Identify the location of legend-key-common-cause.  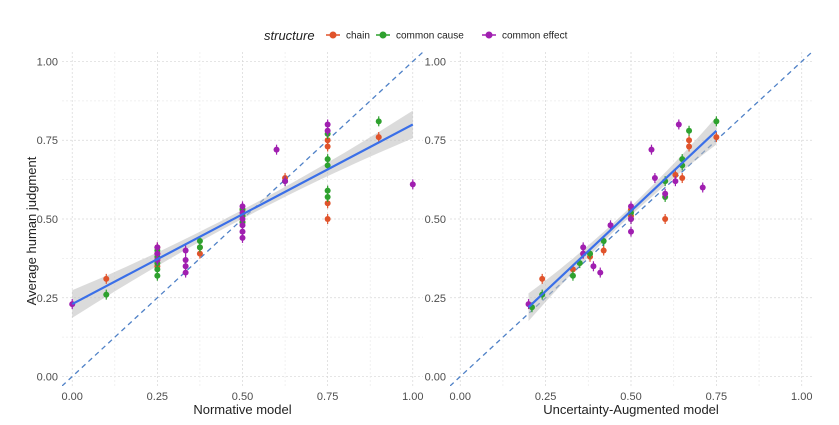
(383, 35).